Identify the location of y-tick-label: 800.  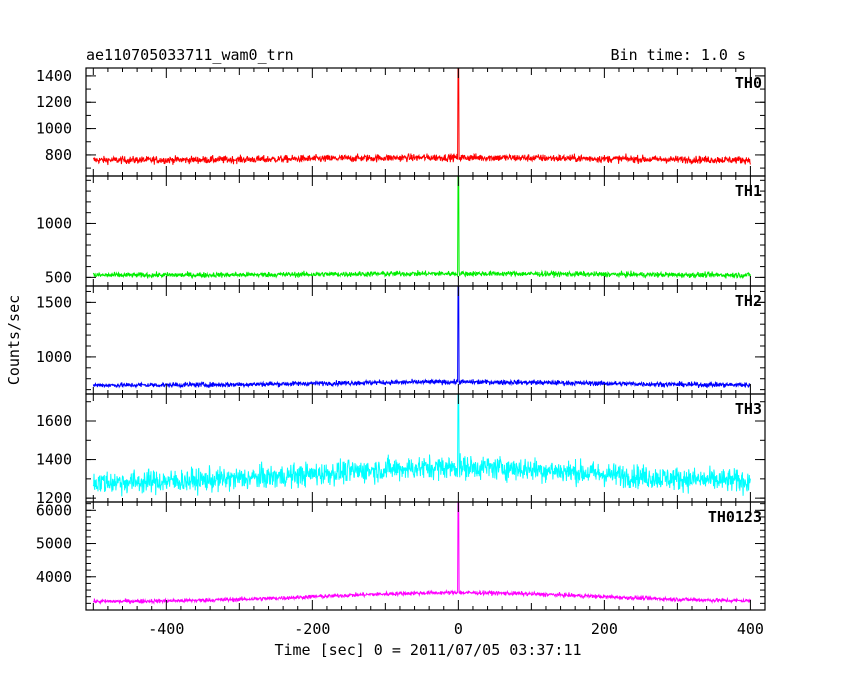
(58, 155).